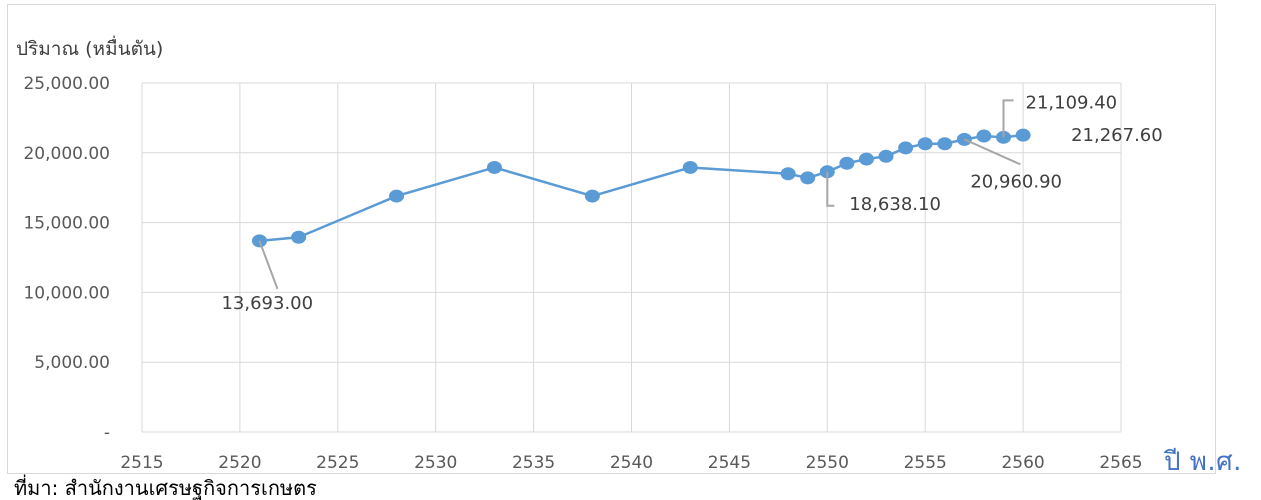 This screenshot has height=500, width=1261. I want to click on y-tick-label: -, so click(107, 433).